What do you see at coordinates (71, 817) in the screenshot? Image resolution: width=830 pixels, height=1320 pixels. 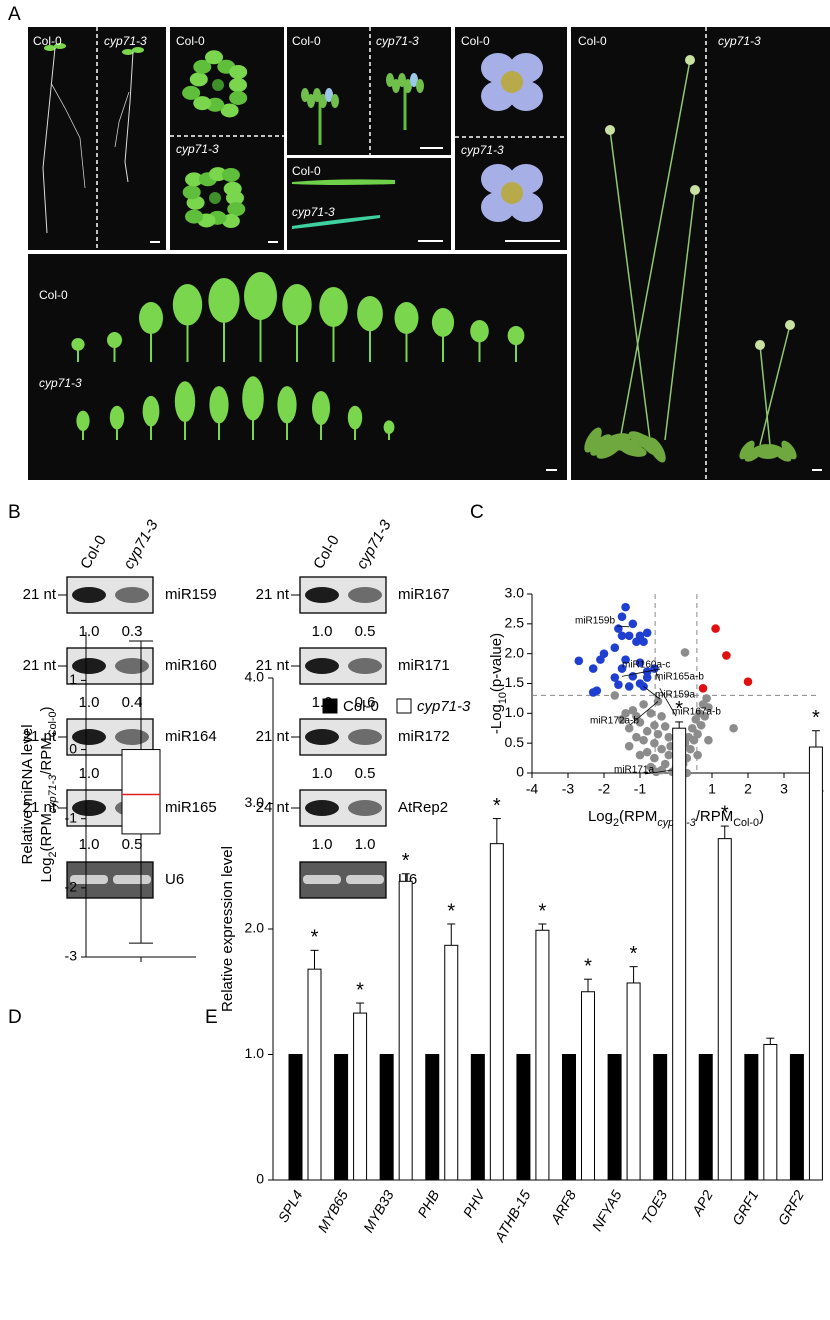 I see `y-tick-label: -1` at bounding box center [71, 817].